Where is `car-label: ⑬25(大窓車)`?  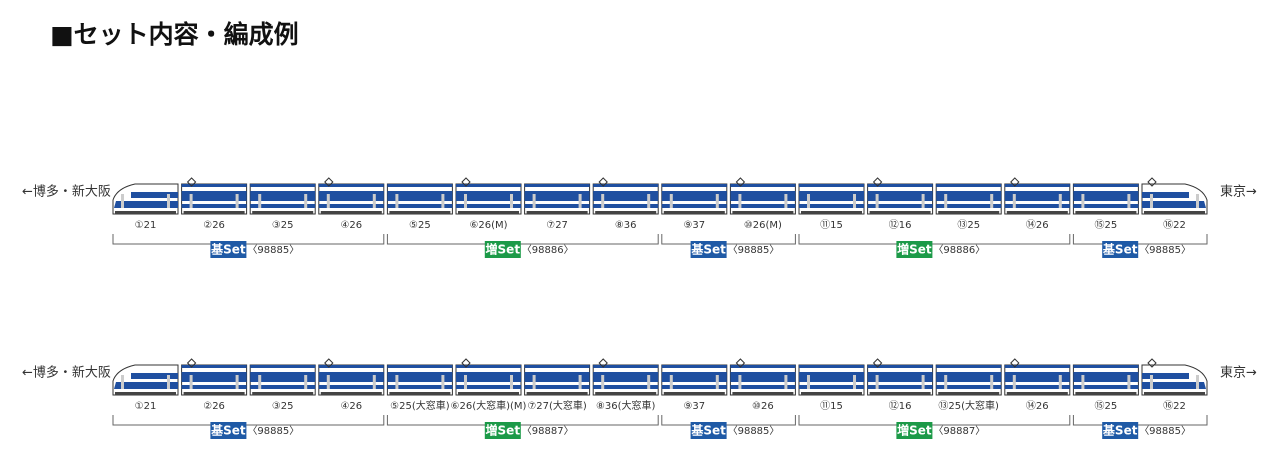
car-label: ⑬25(大窓車) is located at coordinates (968, 405).